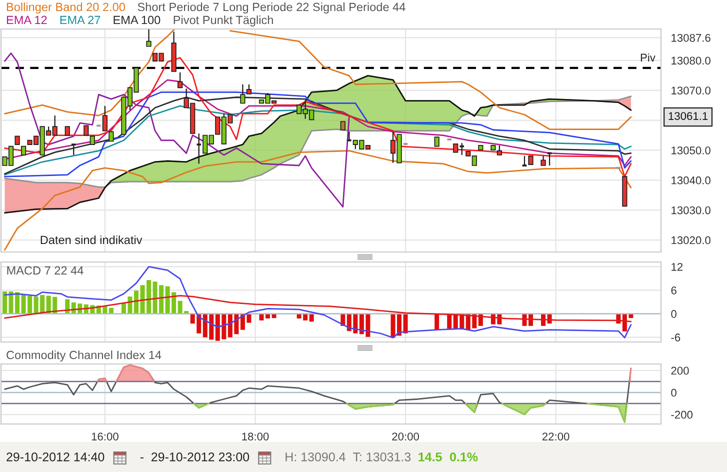  What do you see at coordinates (223, 21) in the screenshot?
I see `text: Pivot Punkt Täglich` at bounding box center [223, 21].